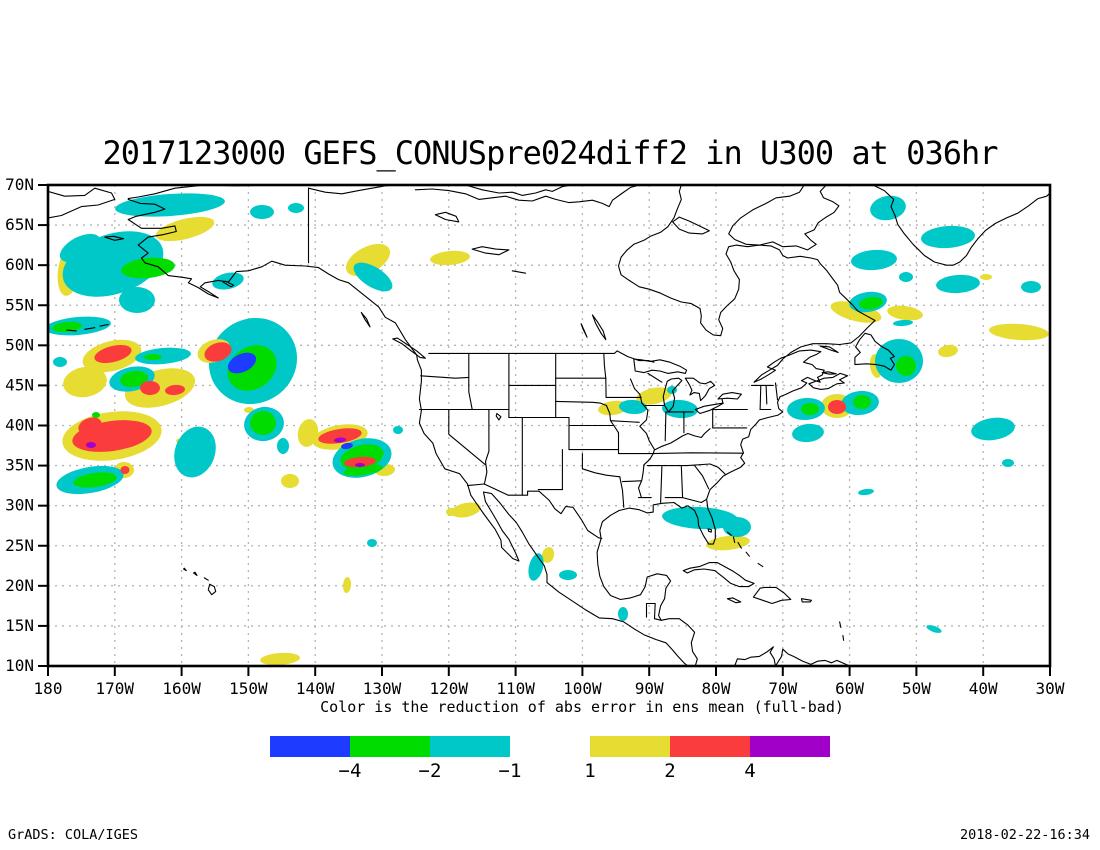 The image size is (1100, 850). What do you see at coordinates (649, 688) in the screenshot?
I see `lon-tick-label: 90W` at bounding box center [649, 688].